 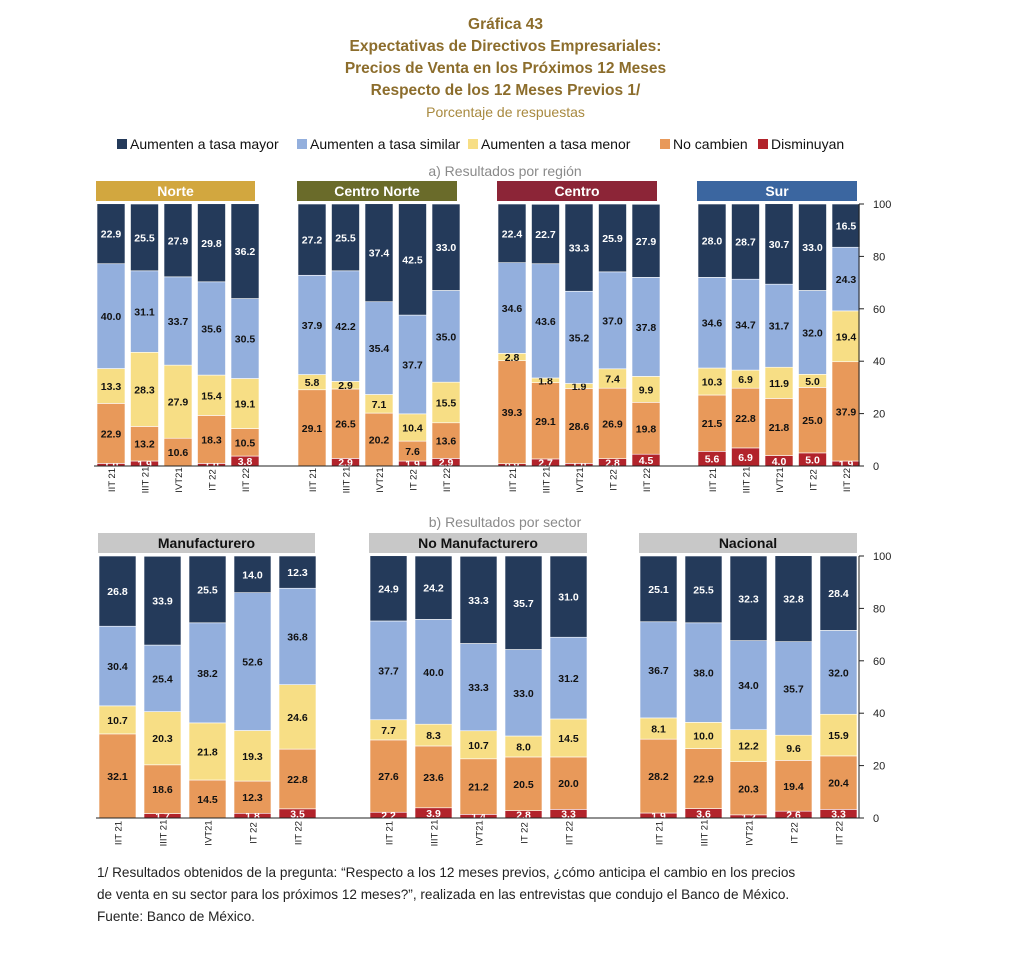 What do you see at coordinates (846, 412) in the screenshot?
I see `data-label: 37.9` at bounding box center [846, 412].